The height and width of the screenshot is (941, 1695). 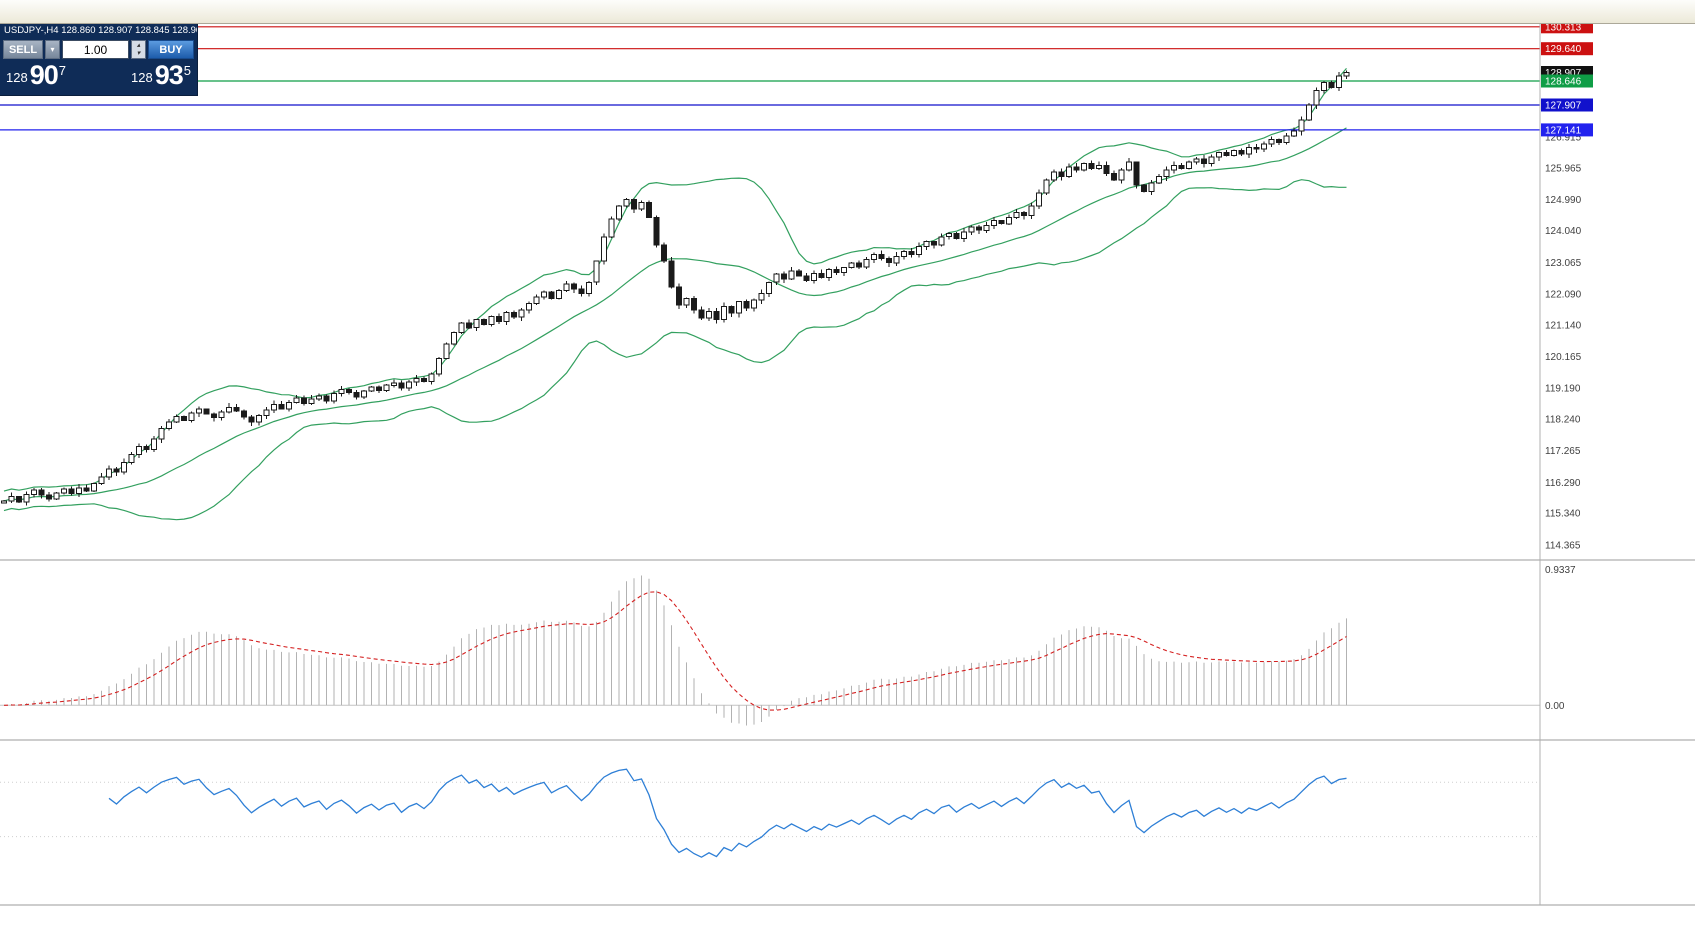 I want to click on svg-text: 124.990, so click(x=1563, y=200).